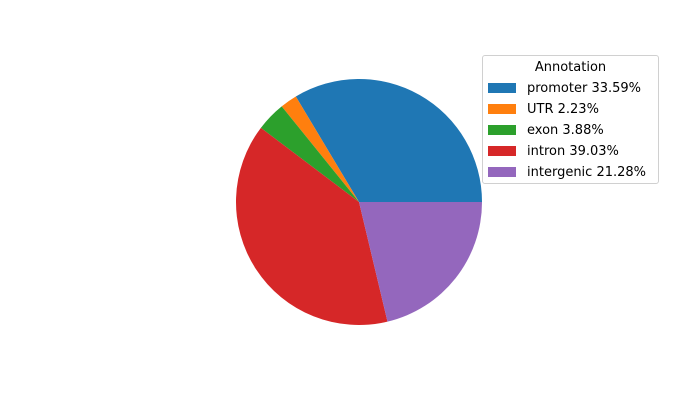 The image size is (700, 400). I want to click on pie-slice-exon, so click(309, 154).